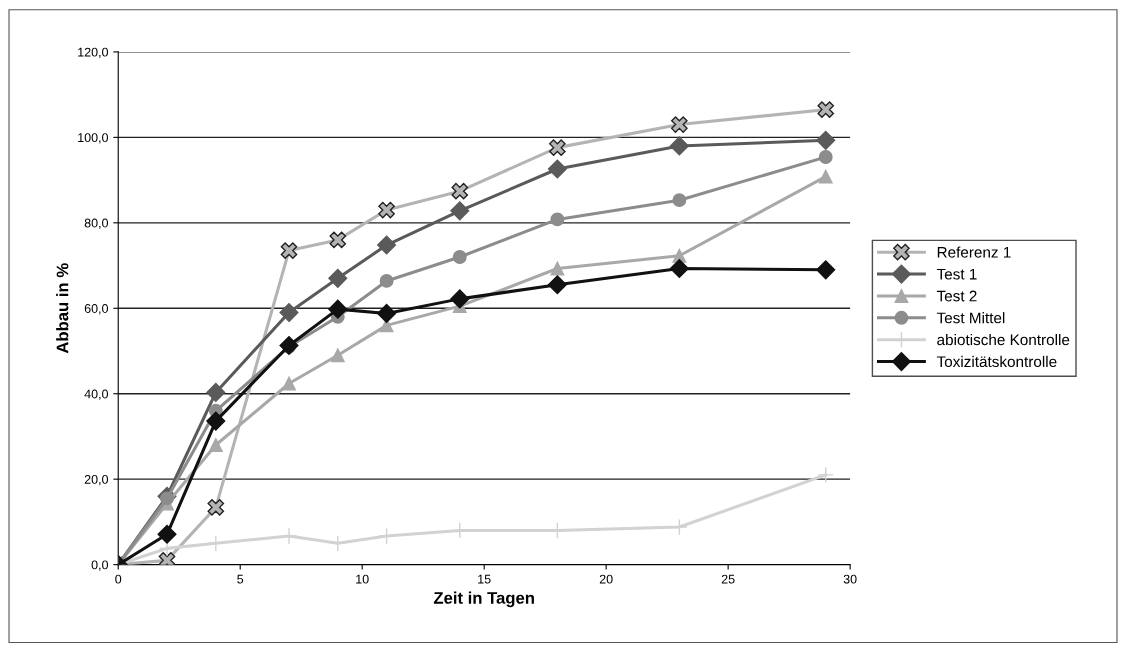  What do you see at coordinates (96, 223) in the screenshot?
I see `y-tick-label: 80,0` at bounding box center [96, 223].